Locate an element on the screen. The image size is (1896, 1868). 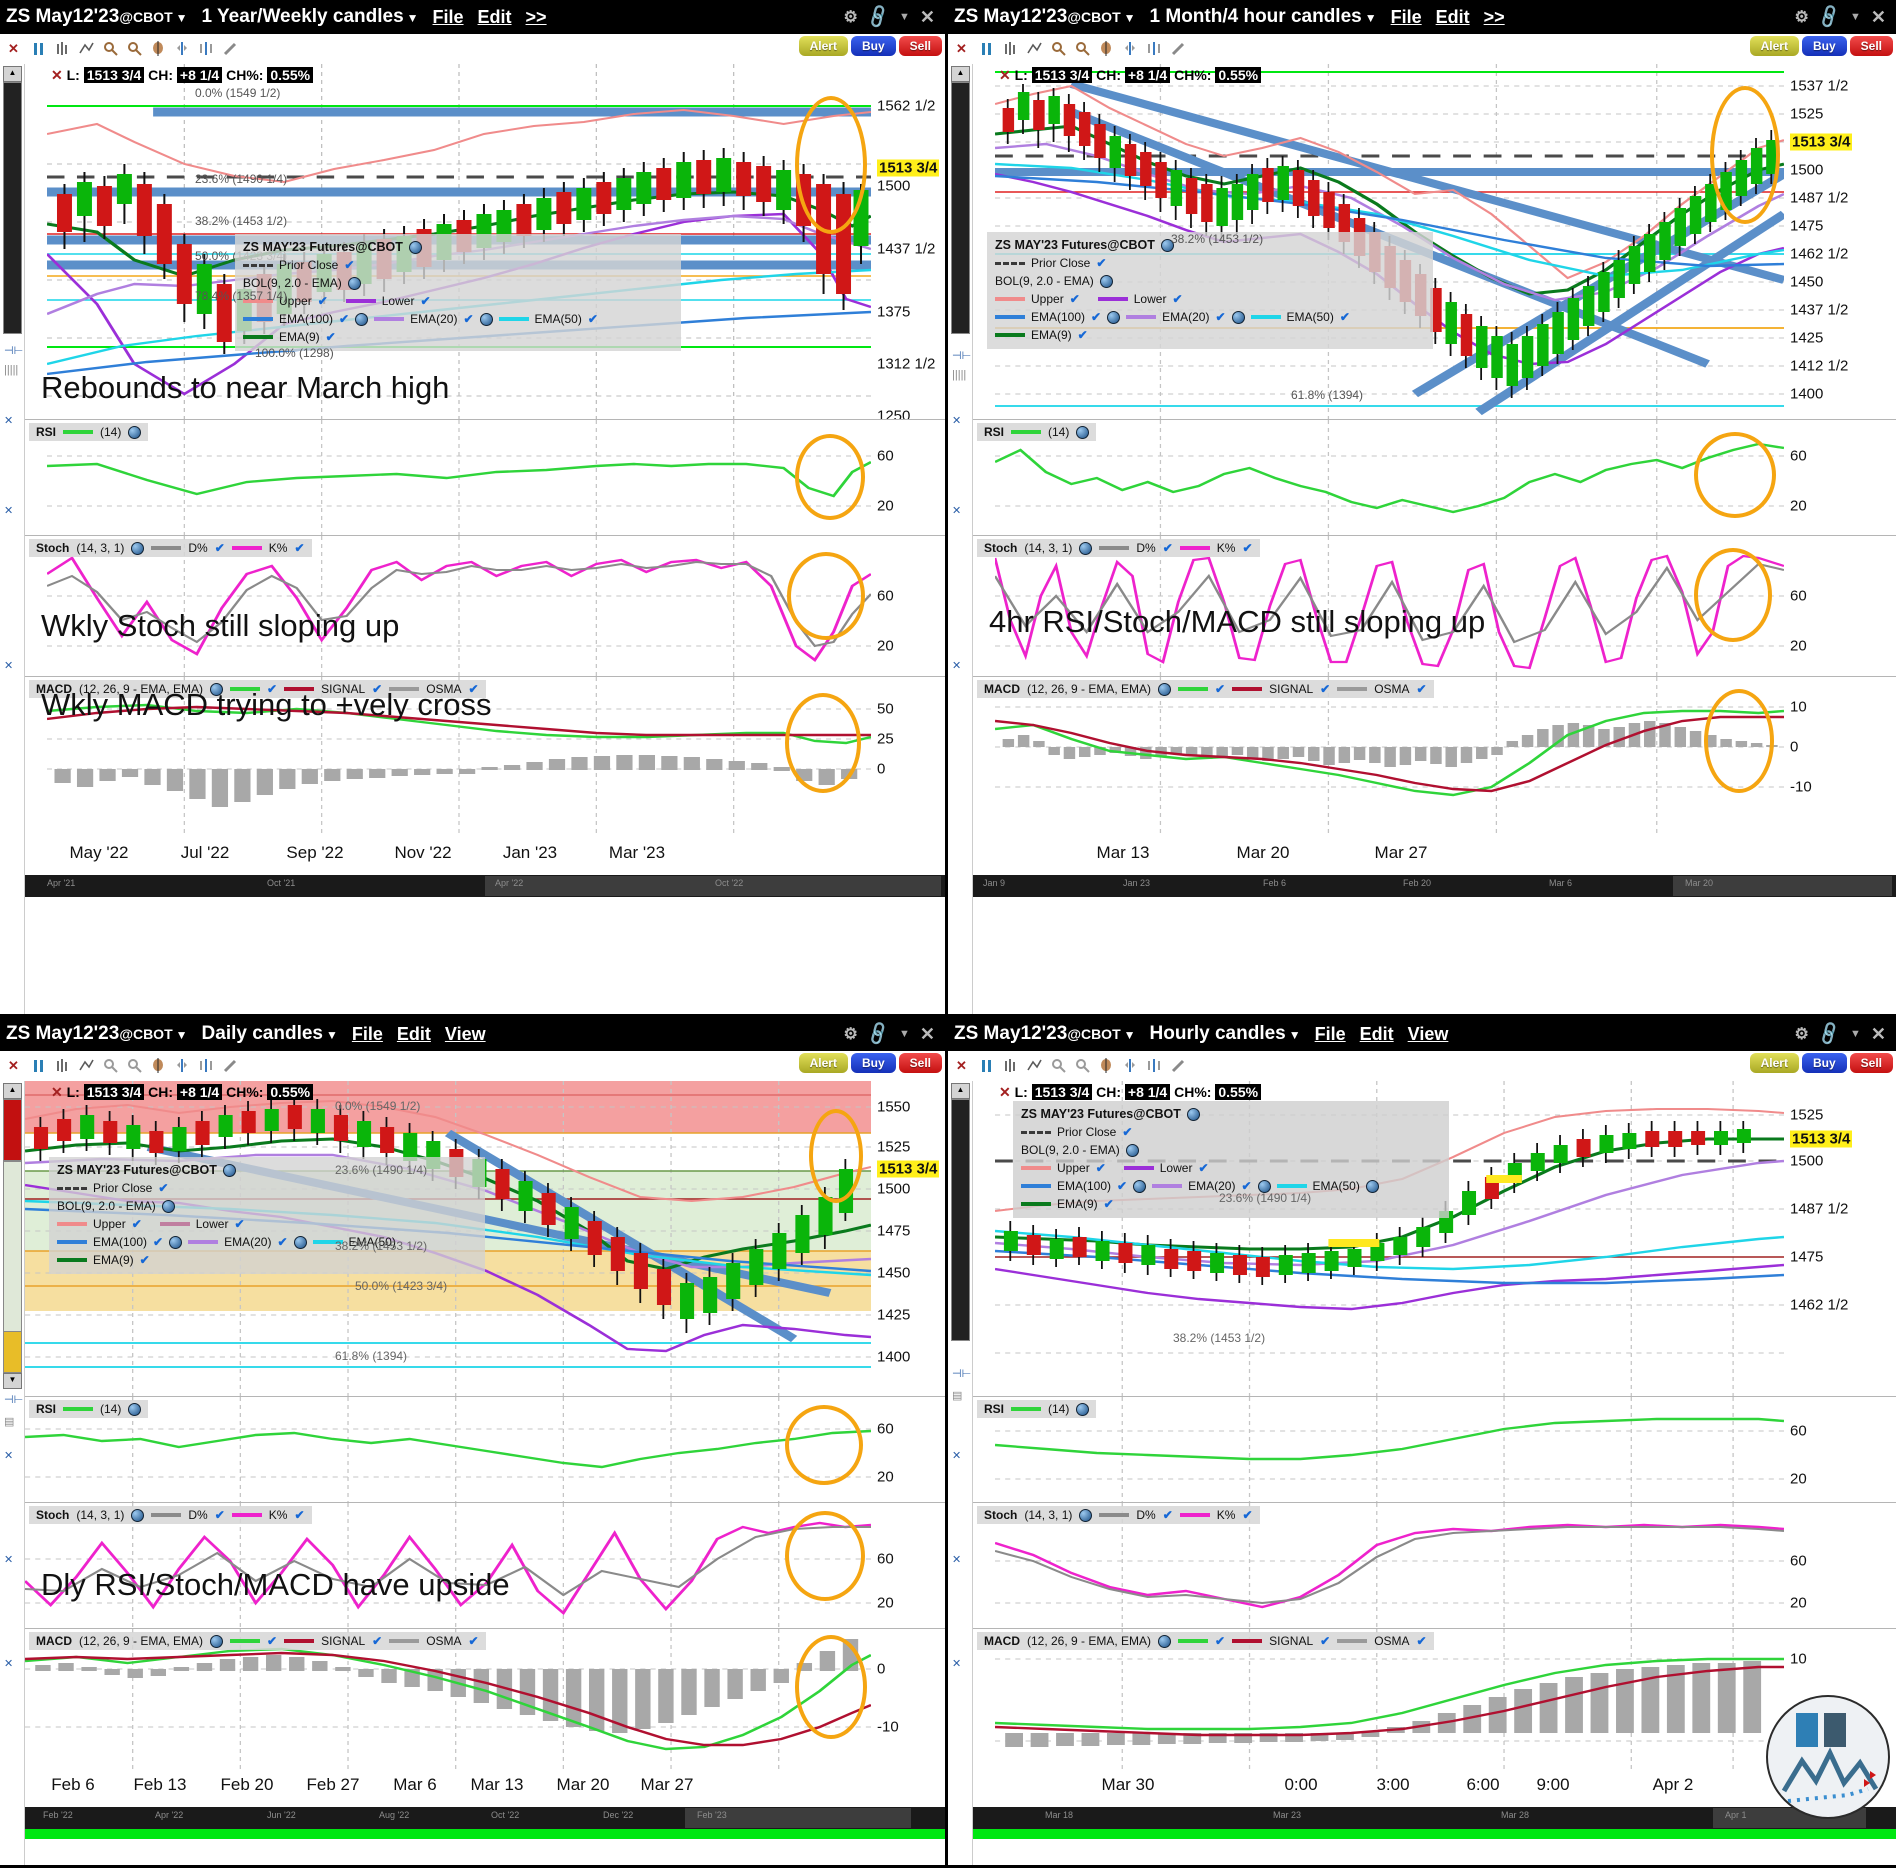
alert-button: Alert is located at coordinates (1774, 46).